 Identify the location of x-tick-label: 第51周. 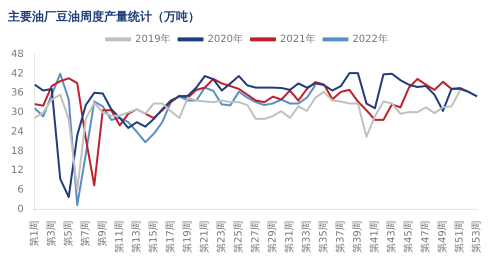
(460, 237).